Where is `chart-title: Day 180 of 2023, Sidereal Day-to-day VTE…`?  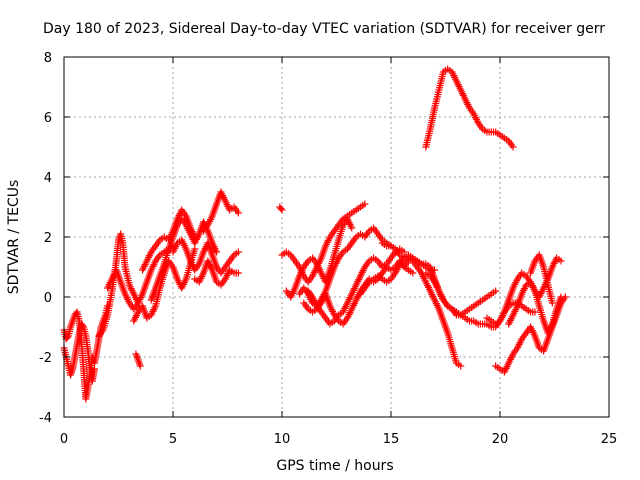
chart-title: Day 180 of 2023, Sidereal Day-to-day VTE… is located at coordinates (324, 29).